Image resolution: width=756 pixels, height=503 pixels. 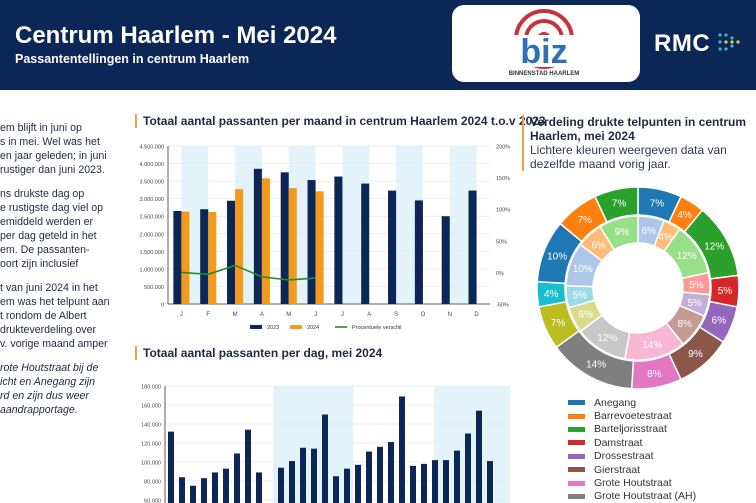 I want to click on inner-slice-2023-label: 4%, so click(x=665, y=237).